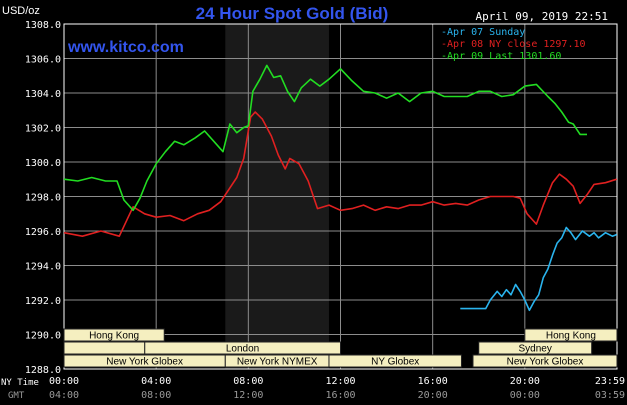 The image size is (627, 405). What do you see at coordinates (248, 395) in the screenshot?
I see `x-tick-label-gmt: 12:00` at bounding box center [248, 395].